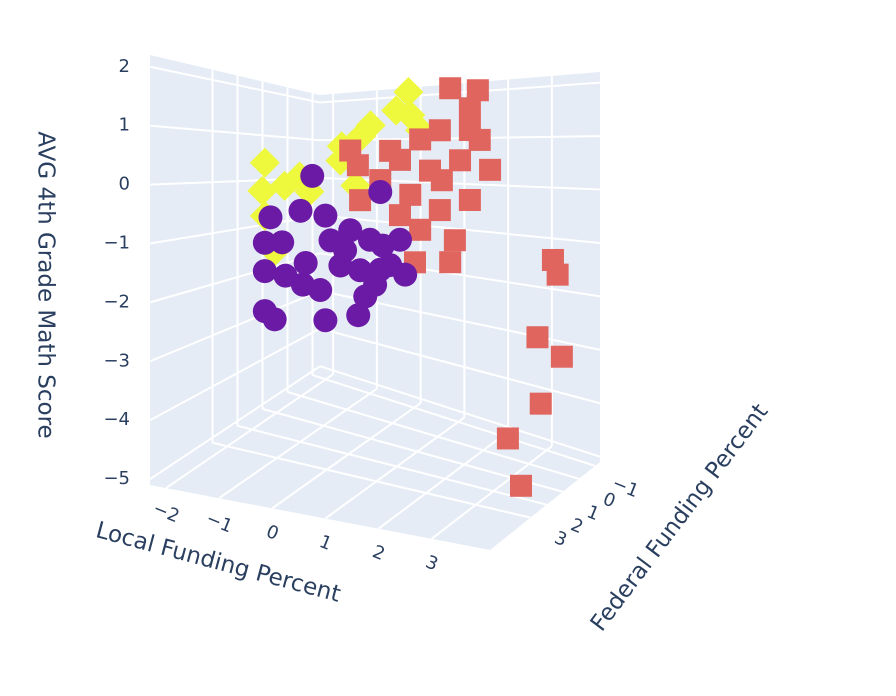 The width and height of the screenshot is (896, 696). Describe the element at coordinates (116, 242) in the screenshot. I see `z-tick-label: −1` at that location.